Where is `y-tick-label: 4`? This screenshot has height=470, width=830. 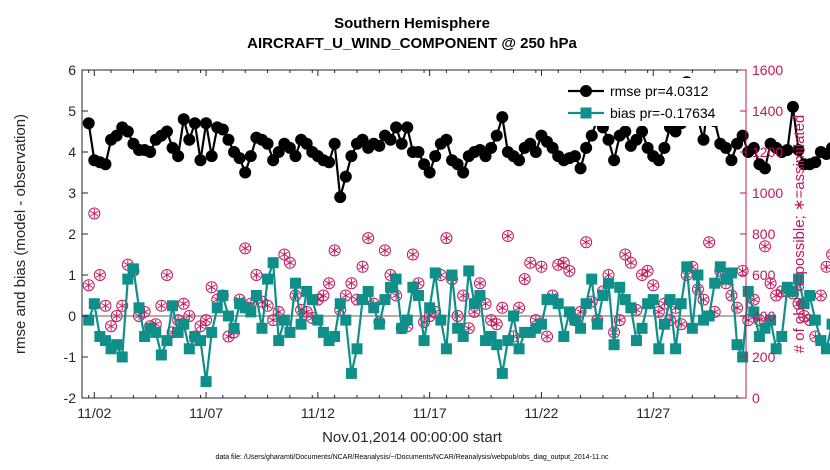 y-tick-label: 4 is located at coordinates (72, 152).